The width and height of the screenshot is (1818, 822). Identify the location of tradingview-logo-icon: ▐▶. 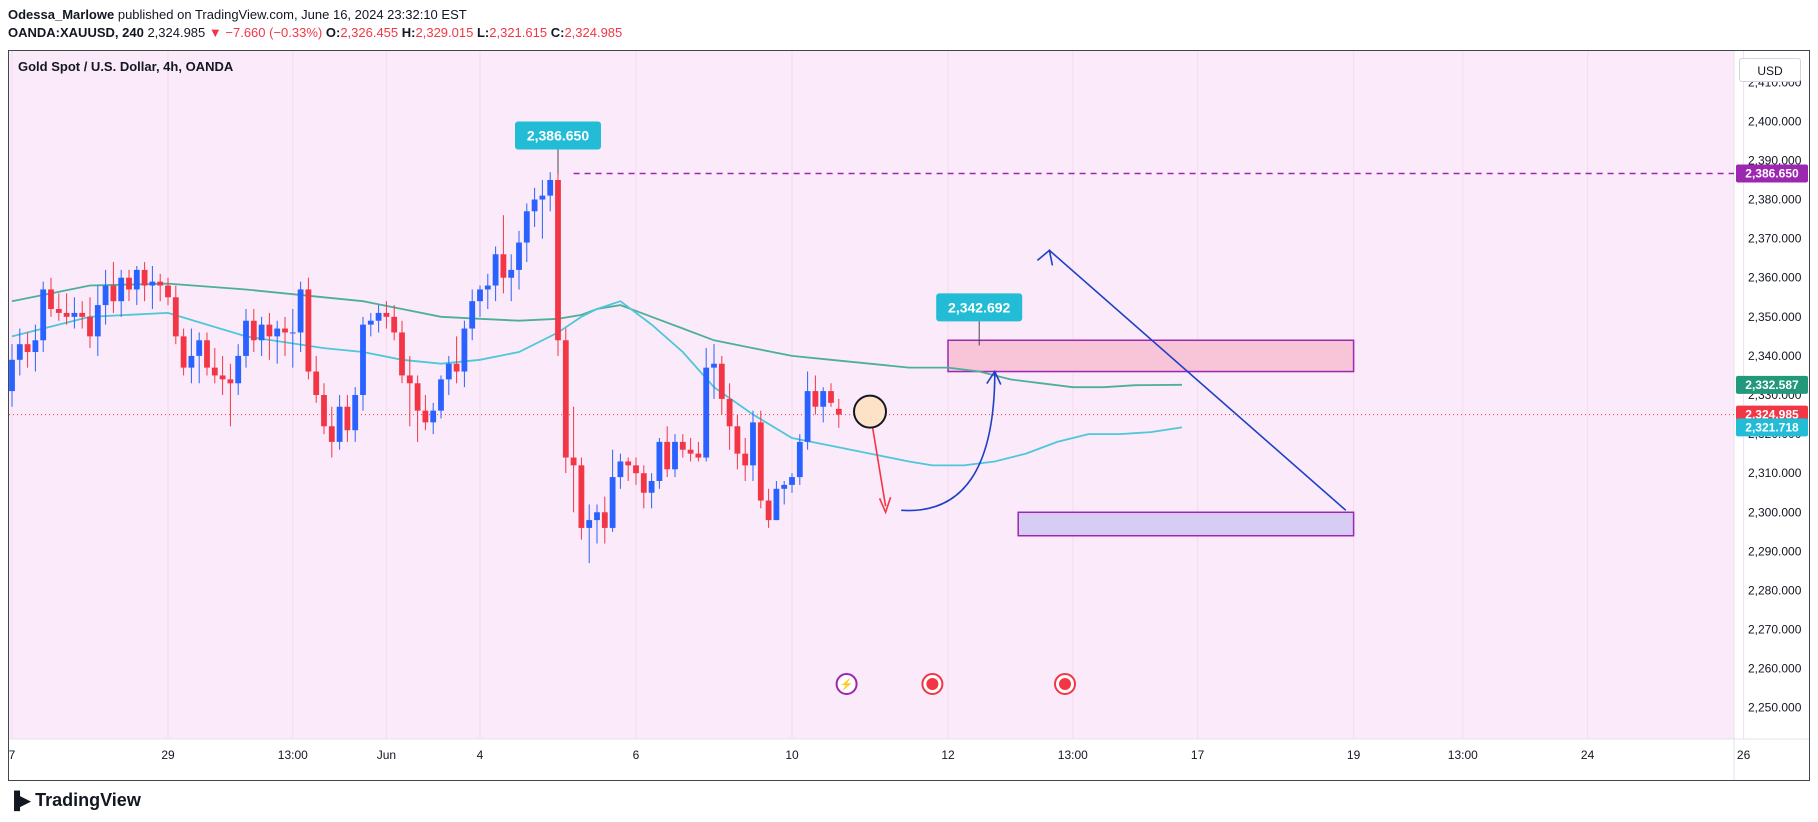
(19, 800).